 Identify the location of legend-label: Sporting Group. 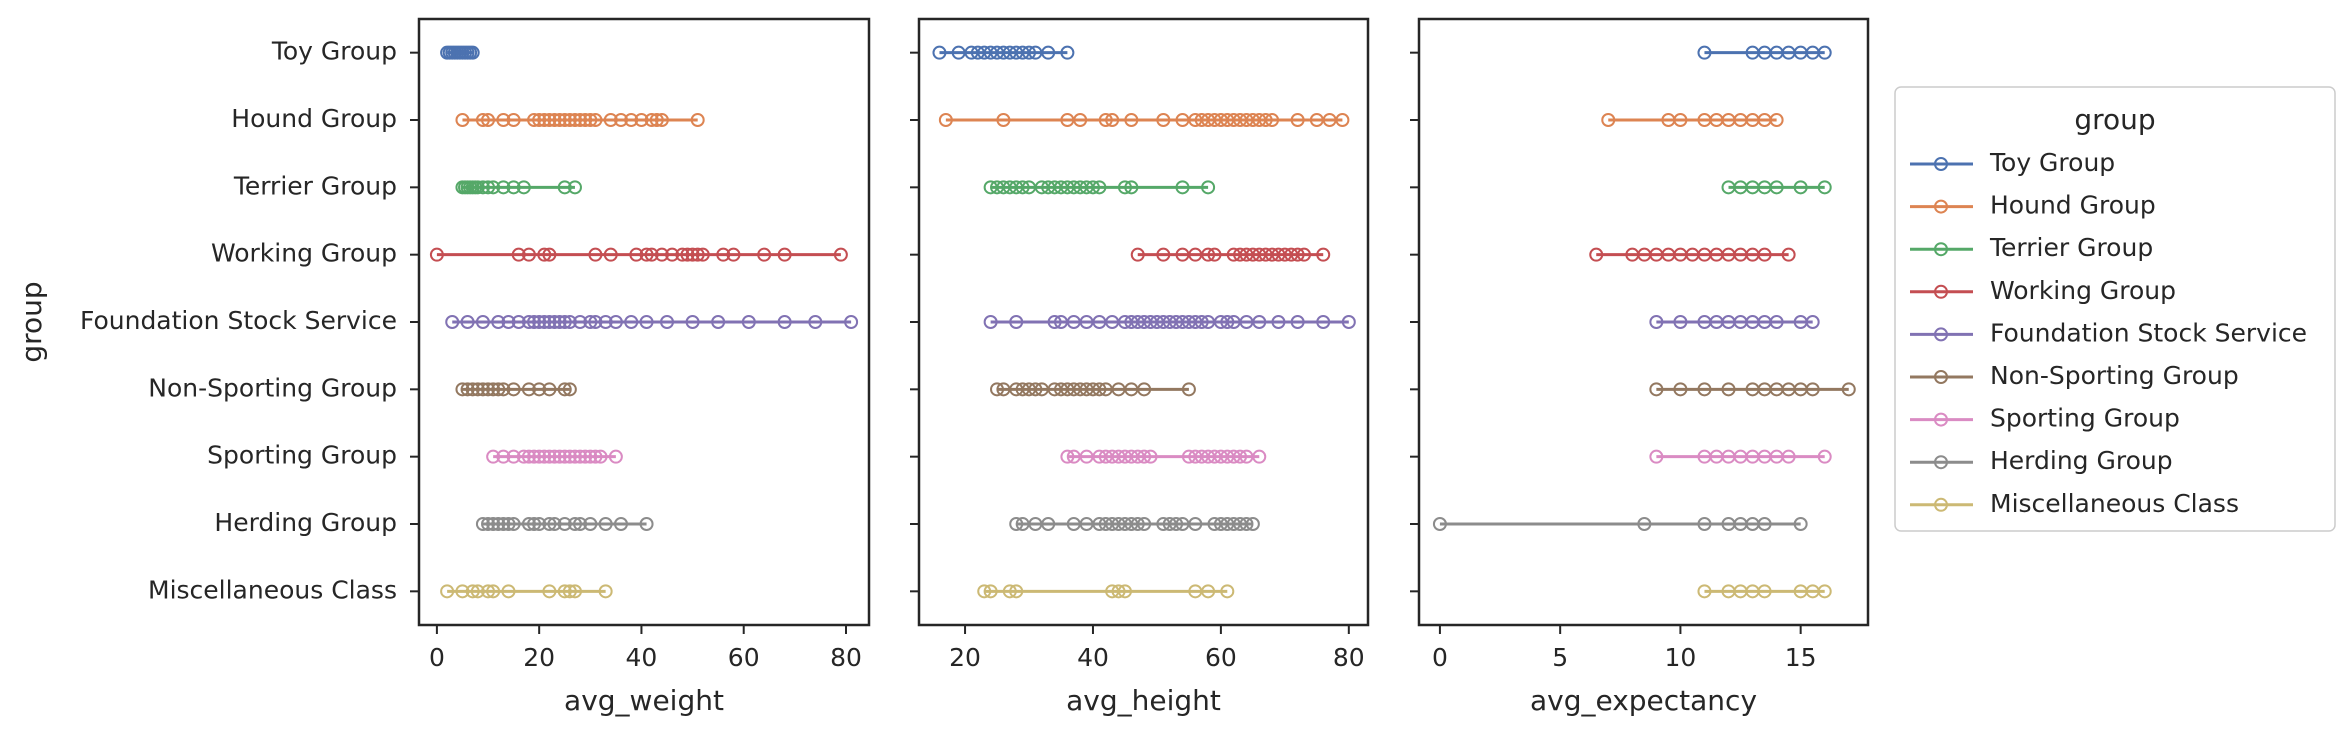
(2085, 418).